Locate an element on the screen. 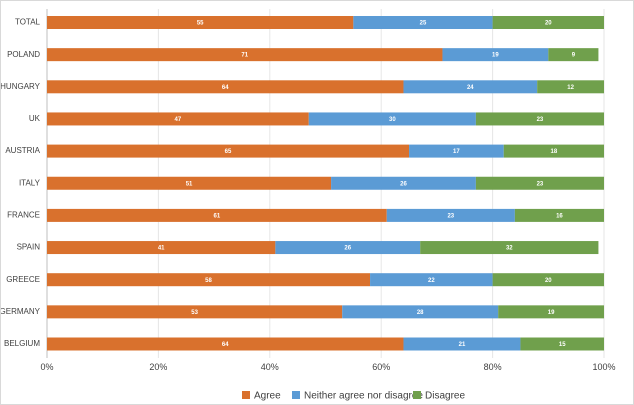  category-label: AUSTRIA is located at coordinates (22, 150).